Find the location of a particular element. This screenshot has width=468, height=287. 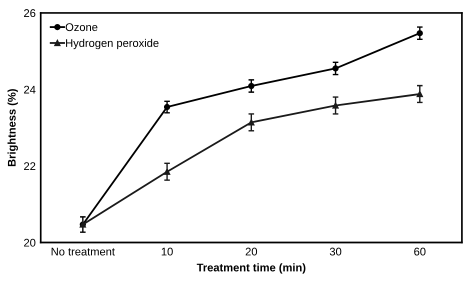

x-tick-label: No treatment is located at coordinates (83, 252).